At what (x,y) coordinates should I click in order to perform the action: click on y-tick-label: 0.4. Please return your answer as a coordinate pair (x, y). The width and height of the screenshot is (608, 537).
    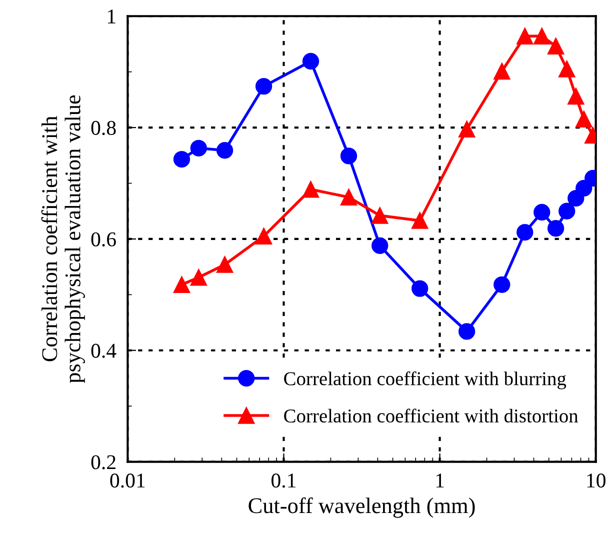
    Looking at the image, I should click on (103, 351).